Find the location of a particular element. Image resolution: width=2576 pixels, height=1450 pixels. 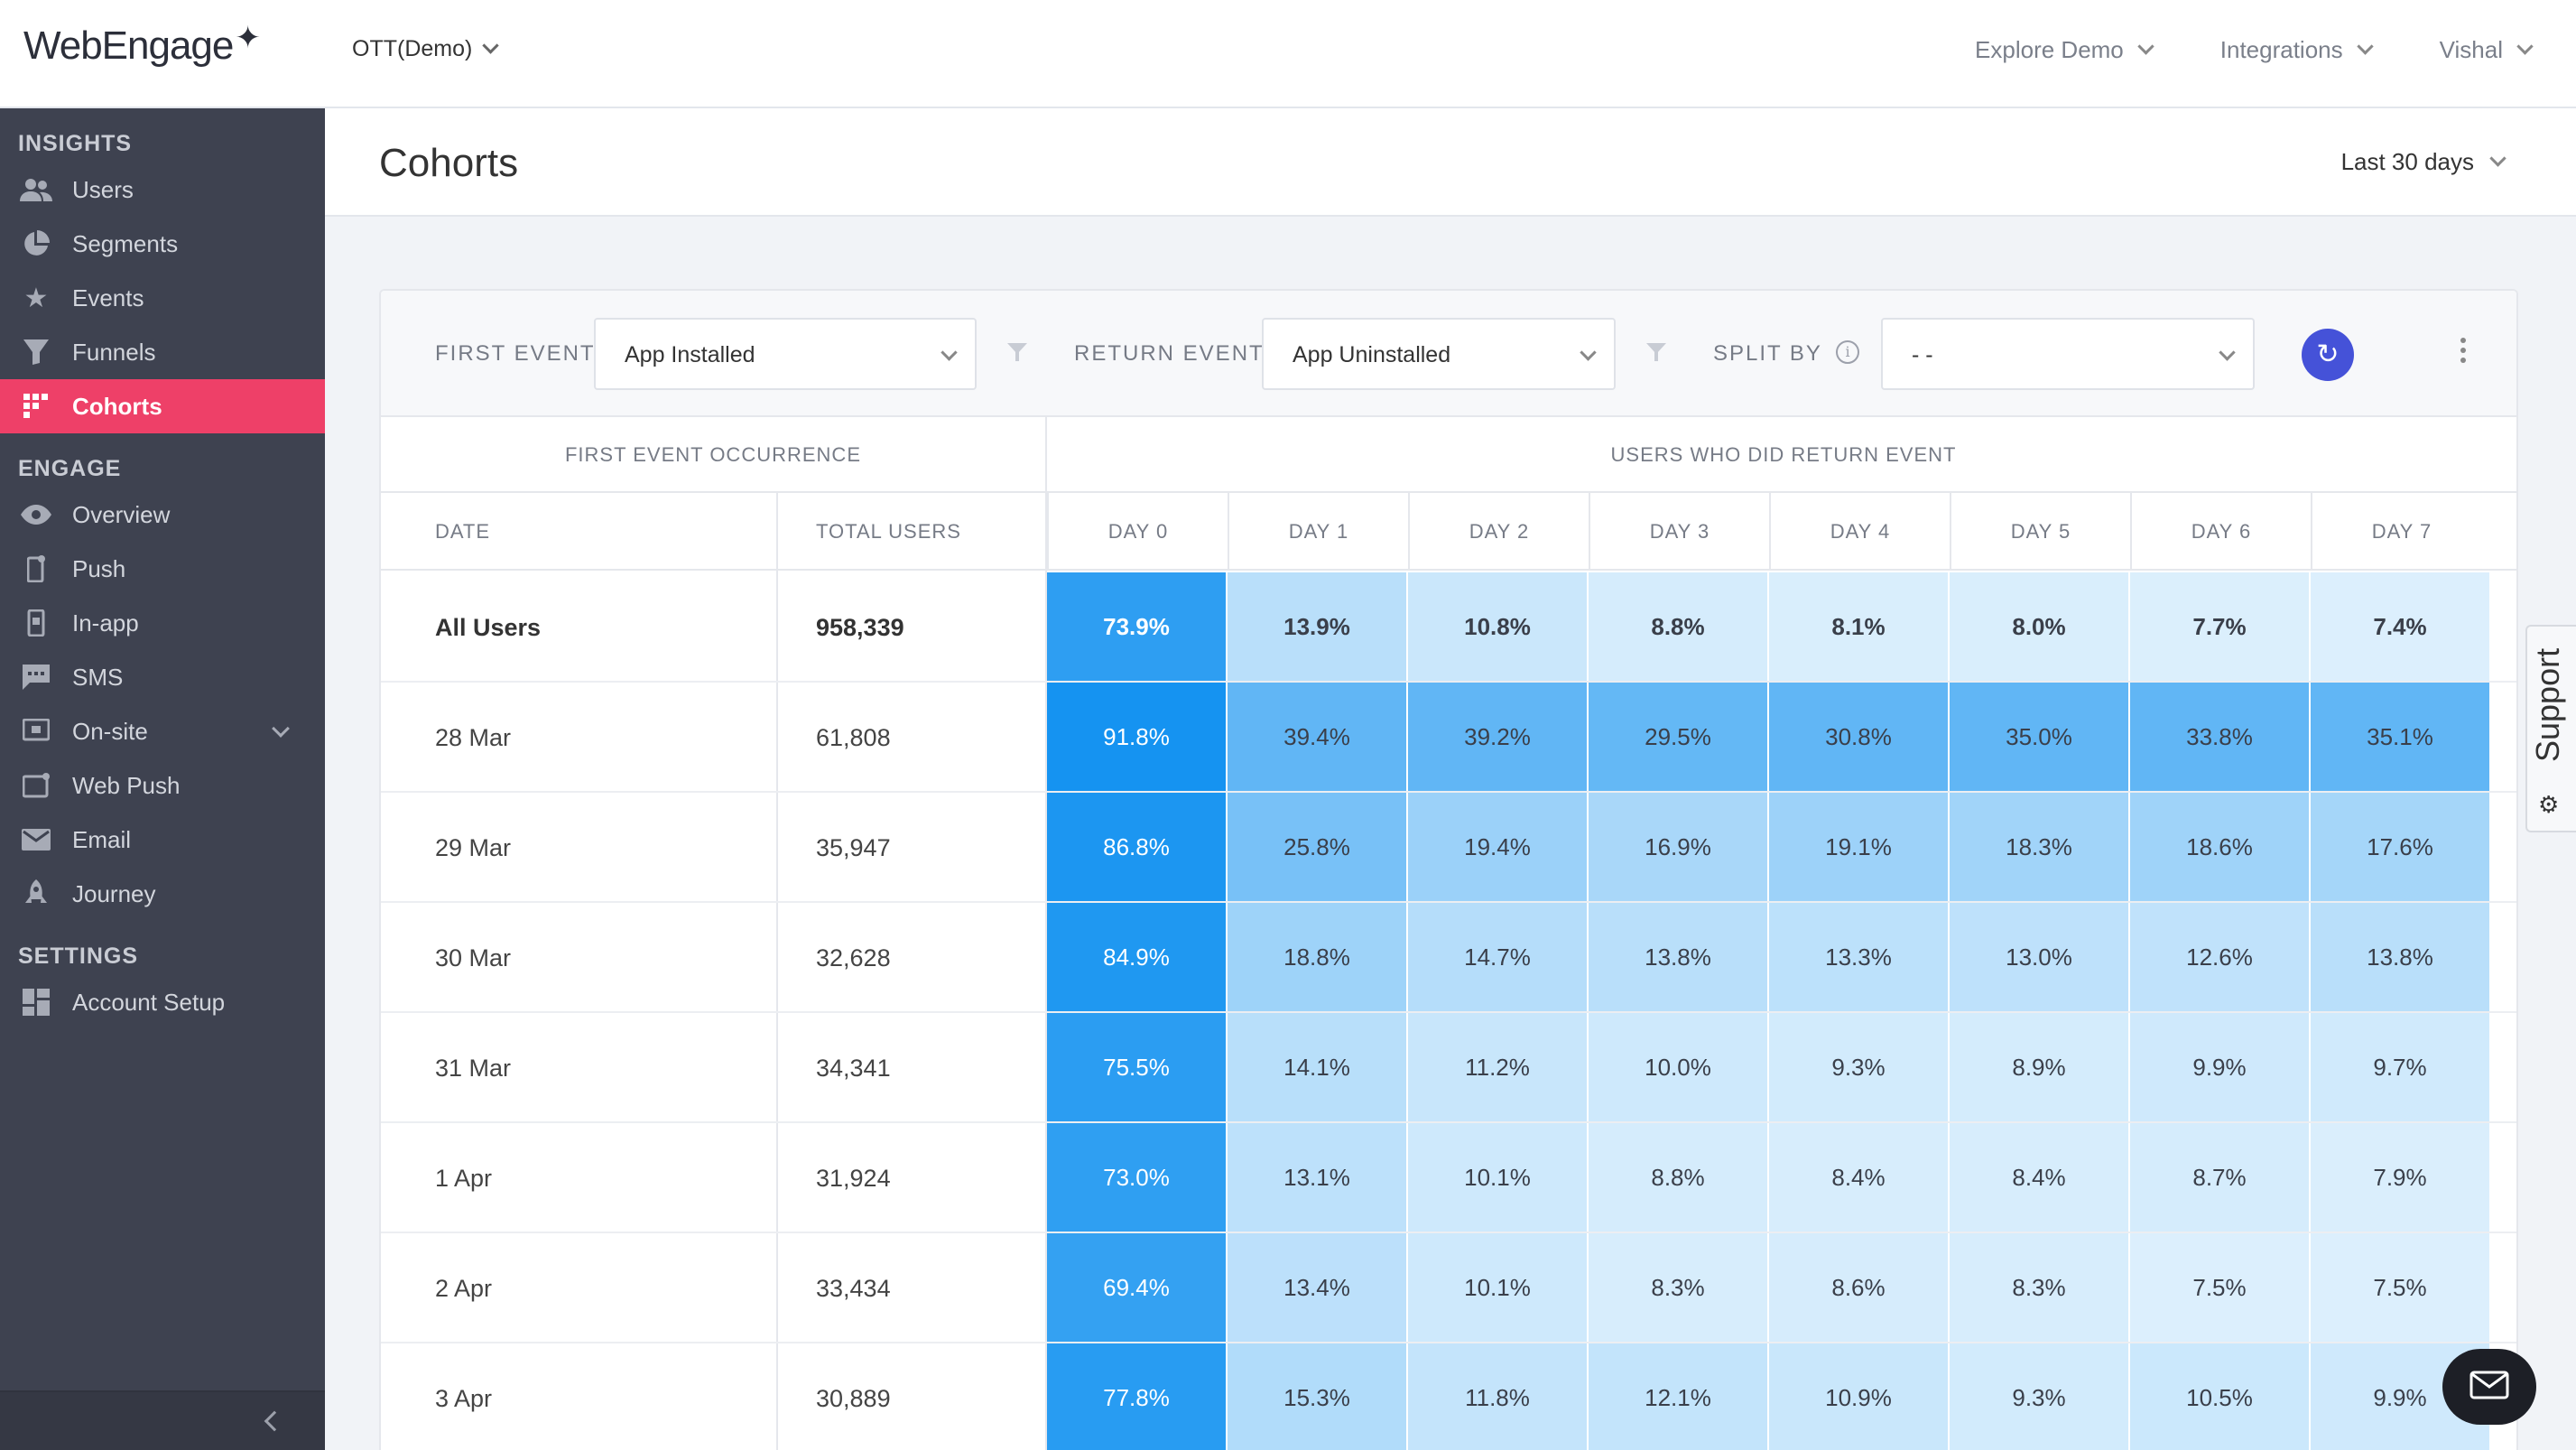

refresh-button: ↻ is located at coordinates (2328, 355).